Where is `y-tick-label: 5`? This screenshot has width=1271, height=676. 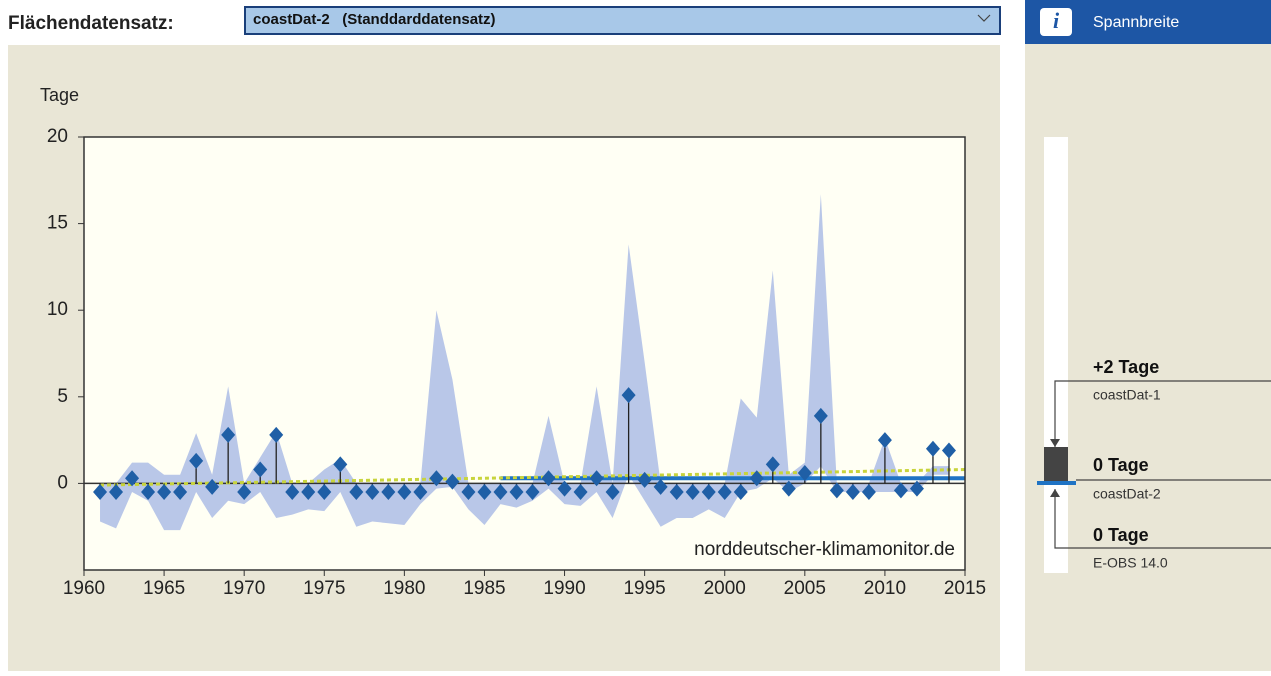
y-tick-label: 5 is located at coordinates (62, 396).